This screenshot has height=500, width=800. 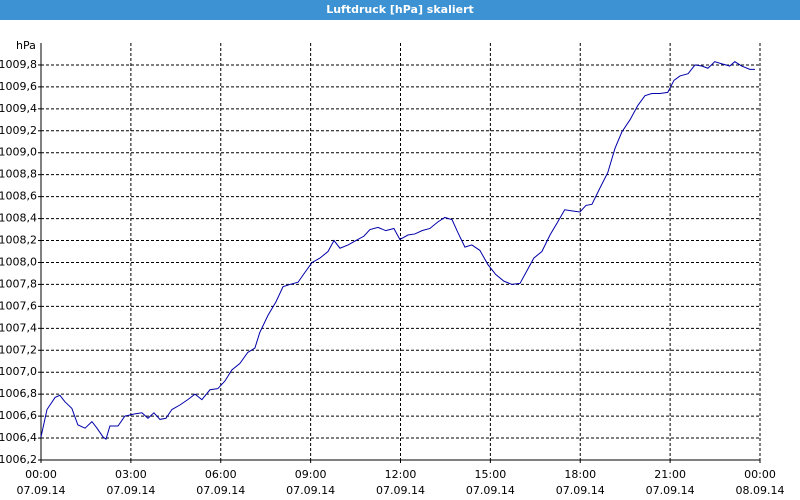 What do you see at coordinates (18, 86) in the screenshot?
I see `y-tick-label: 1009,6` at bounding box center [18, 86].